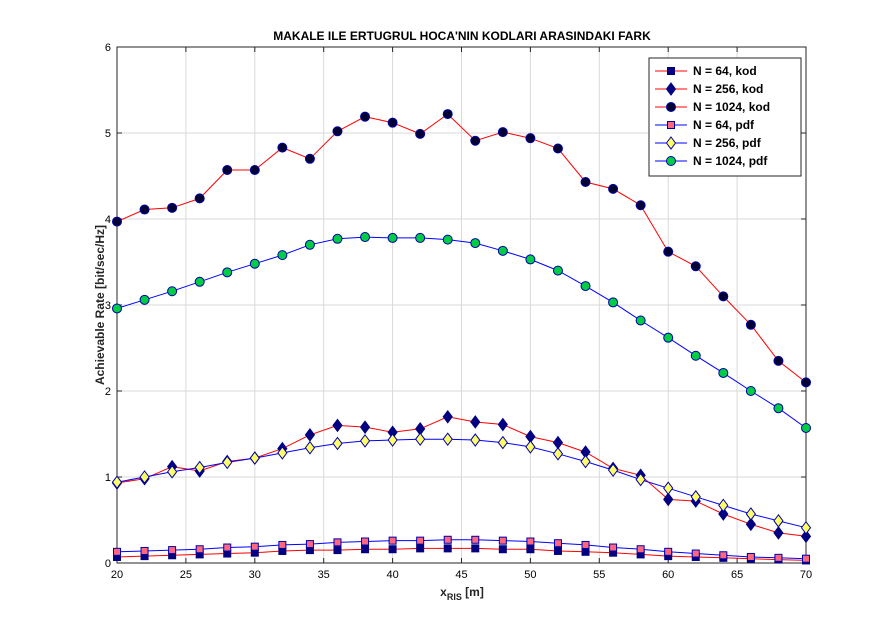 The image size is (894, 633). I want to click on legend-item: N = 1024, kod, so click(712, 107).